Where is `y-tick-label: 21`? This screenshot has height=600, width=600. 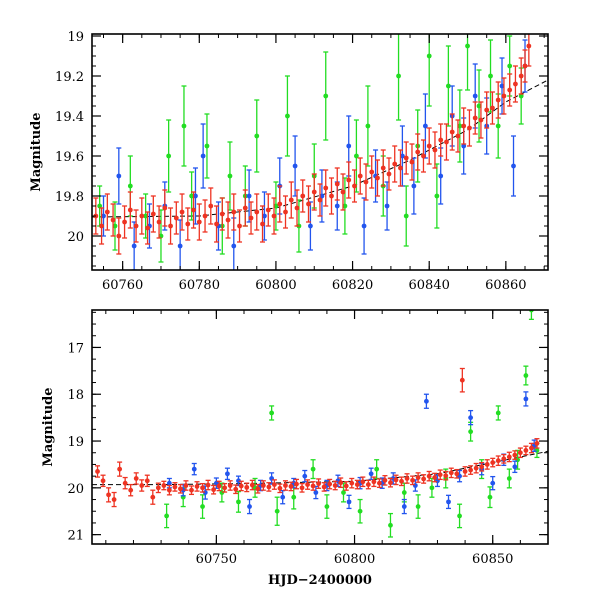
y-tick-label: 21 is located at coordinates (75, 536).